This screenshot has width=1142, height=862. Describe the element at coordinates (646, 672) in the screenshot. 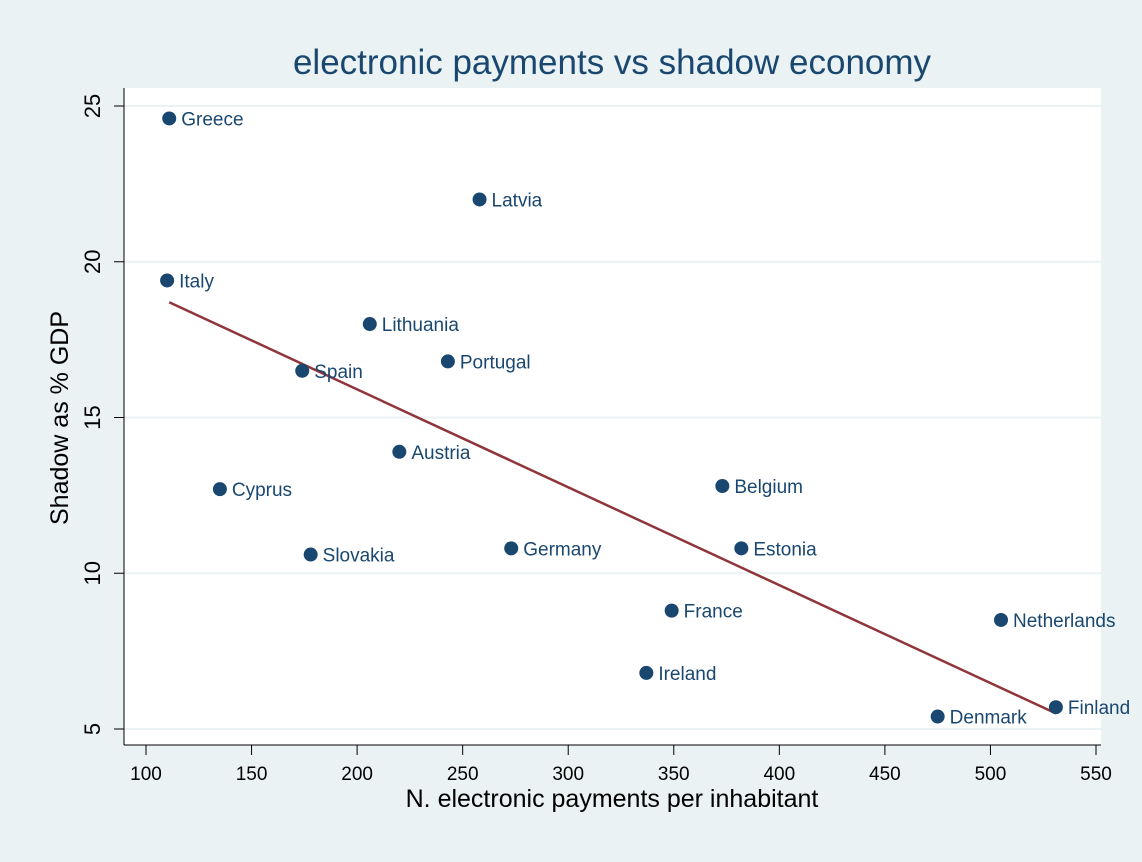

I see `data-point-ireland` at that location.